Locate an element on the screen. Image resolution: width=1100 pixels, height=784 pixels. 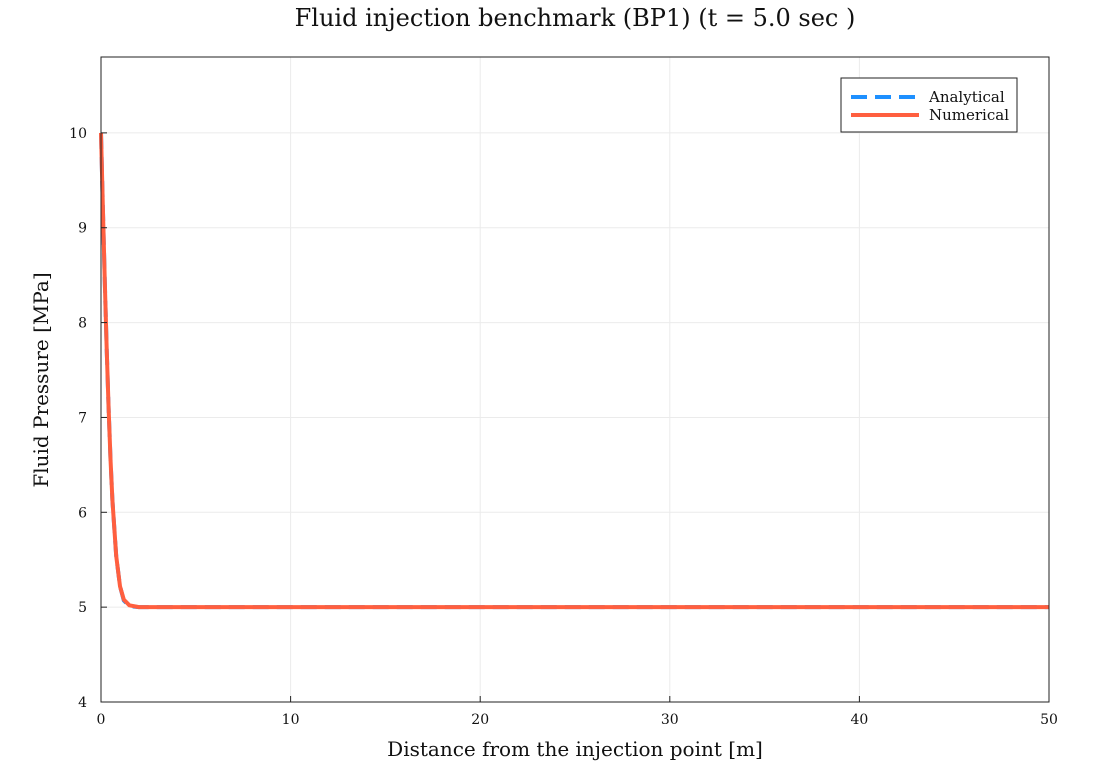
legend-label-numerical: Numerical is located at coordinates (969, 115).